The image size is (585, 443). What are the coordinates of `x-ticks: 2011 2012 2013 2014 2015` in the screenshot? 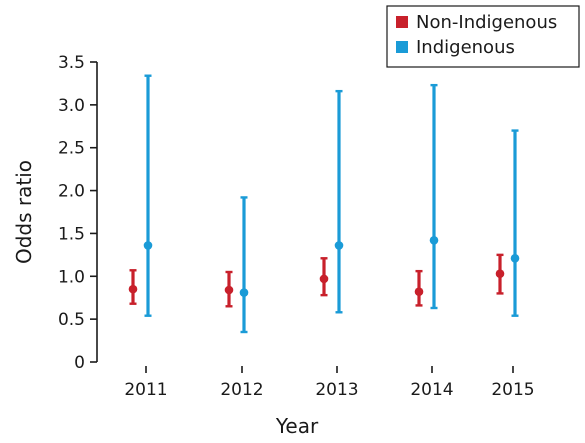 It's located at (329, 383).